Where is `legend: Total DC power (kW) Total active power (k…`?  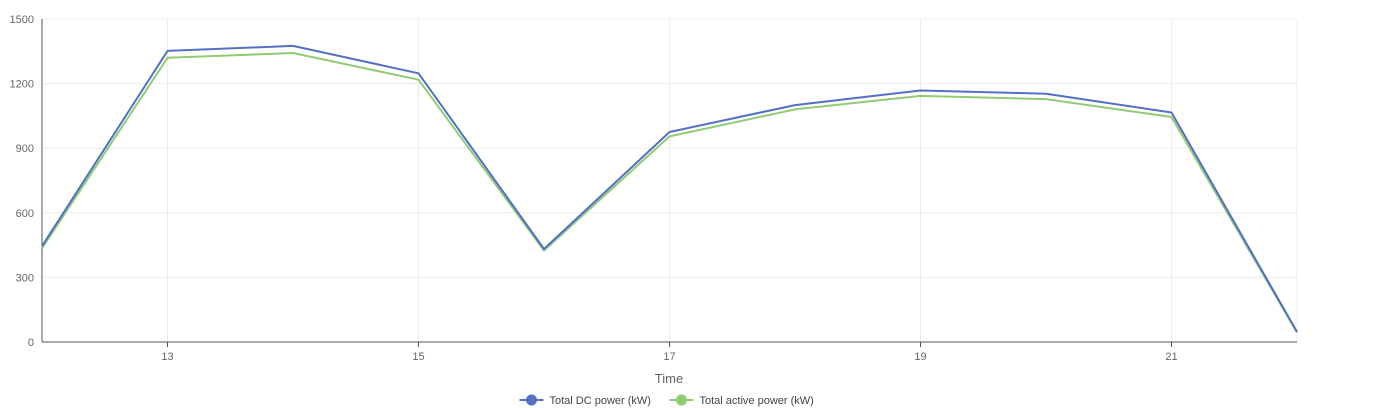
legend: Total DC power (kW) Total active power (k… is located at coordinates (666, 401).